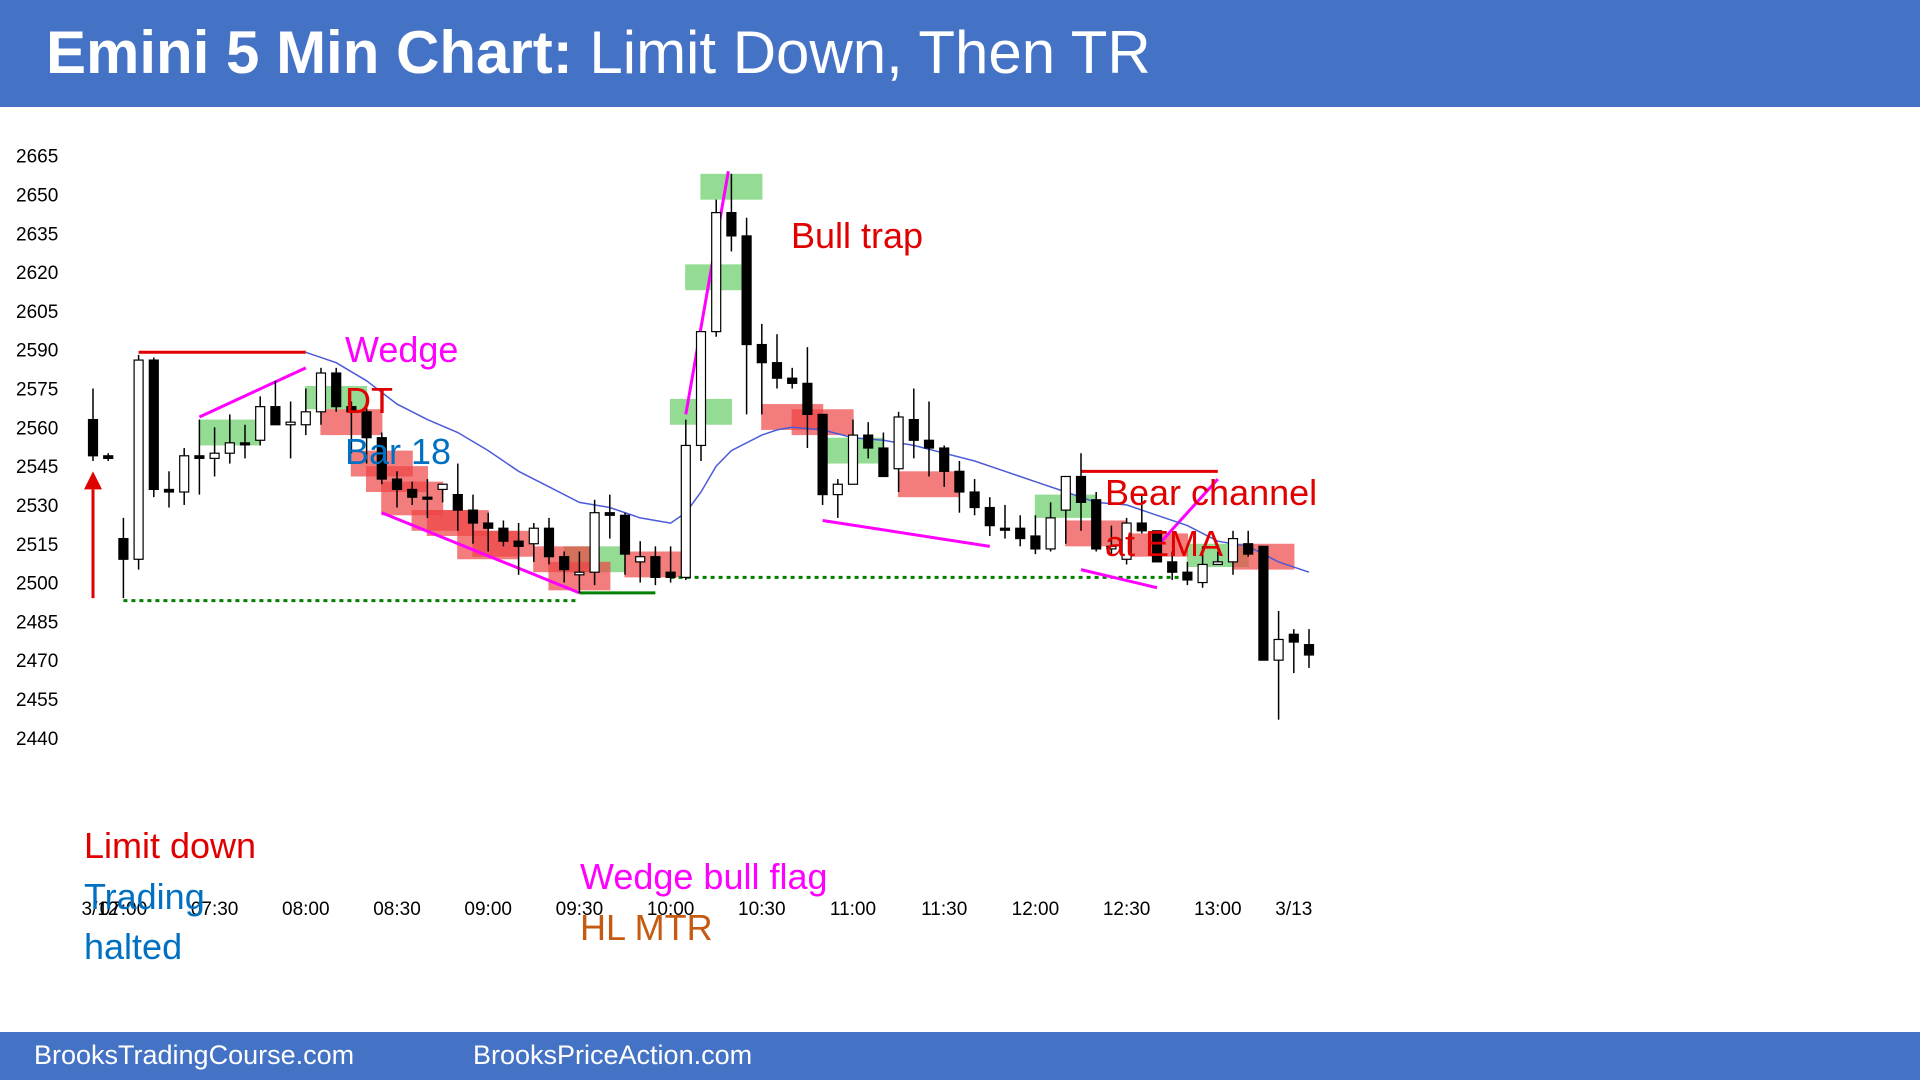 This screenshot has height=1080, width=1920. What do you see at coordinates (857, 235) in the screenshot?
I see `annotation-bull-trap: Bull trap` at bounding box center [857, 235].